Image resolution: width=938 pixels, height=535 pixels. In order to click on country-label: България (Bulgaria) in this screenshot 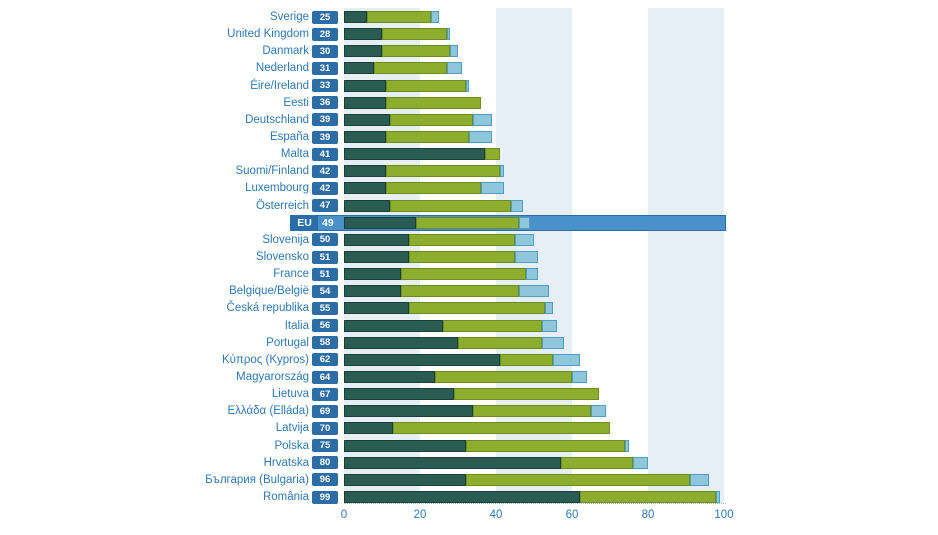, I will do `click(257, 479)`.